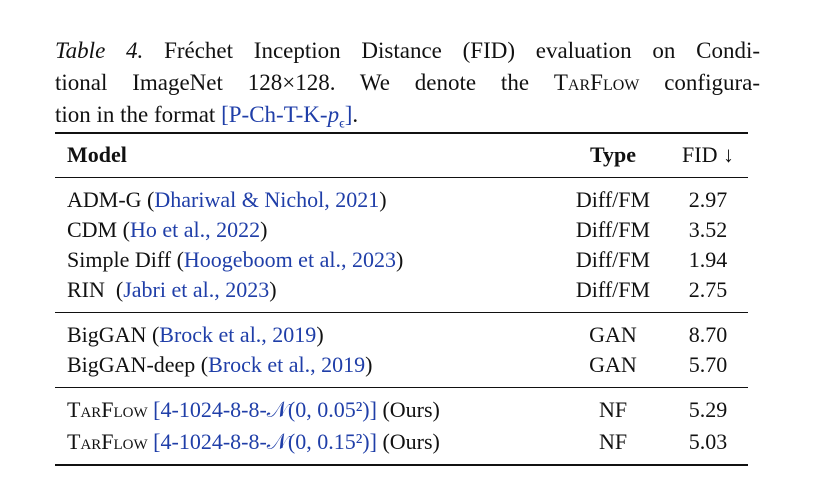  Describe the element at coordinates (304, 82) in the screenshot. I see `caption-text: tional ImageNet 128×128. We denote the` at that location.